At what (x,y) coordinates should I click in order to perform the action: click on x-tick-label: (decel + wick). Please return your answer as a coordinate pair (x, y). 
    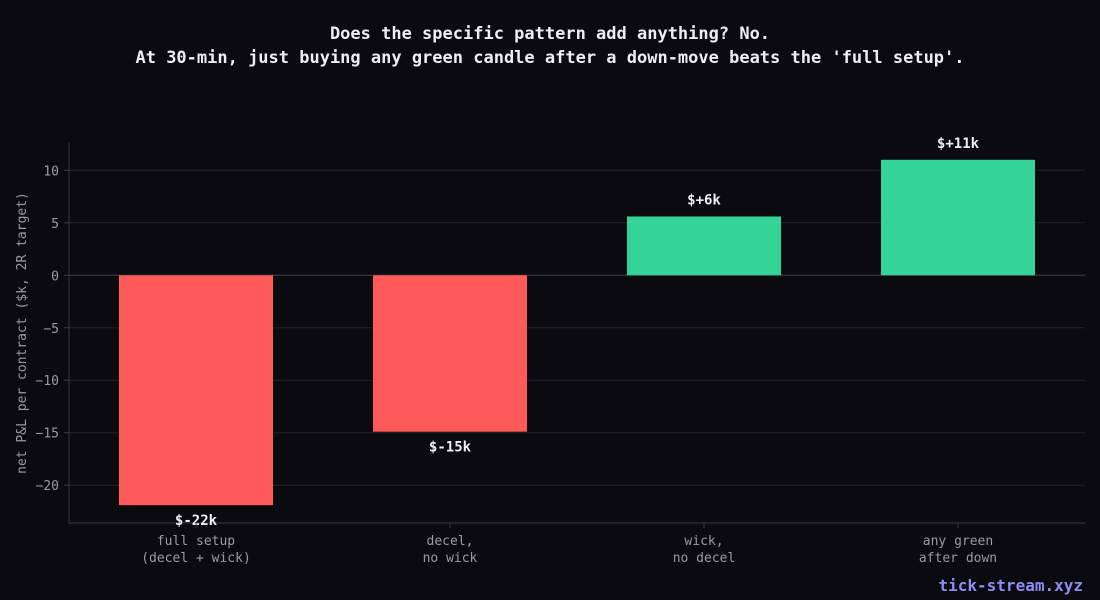
    Looking at the image, I should click on (196, 558).